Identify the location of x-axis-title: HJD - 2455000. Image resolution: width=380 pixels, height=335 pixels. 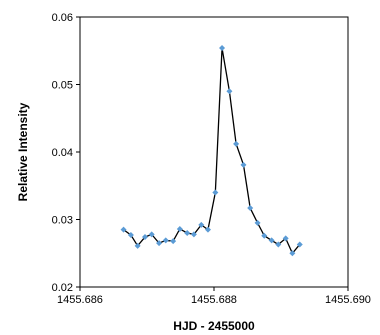
(214, 326).